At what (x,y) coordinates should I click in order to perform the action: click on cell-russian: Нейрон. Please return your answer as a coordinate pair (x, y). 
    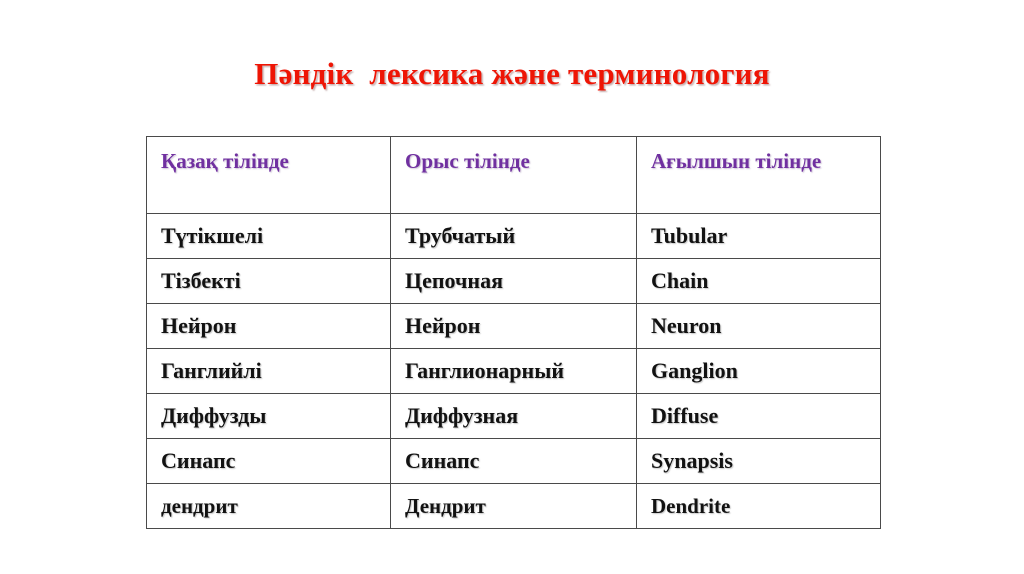
    Looking at the image, I should click on (513, 326).